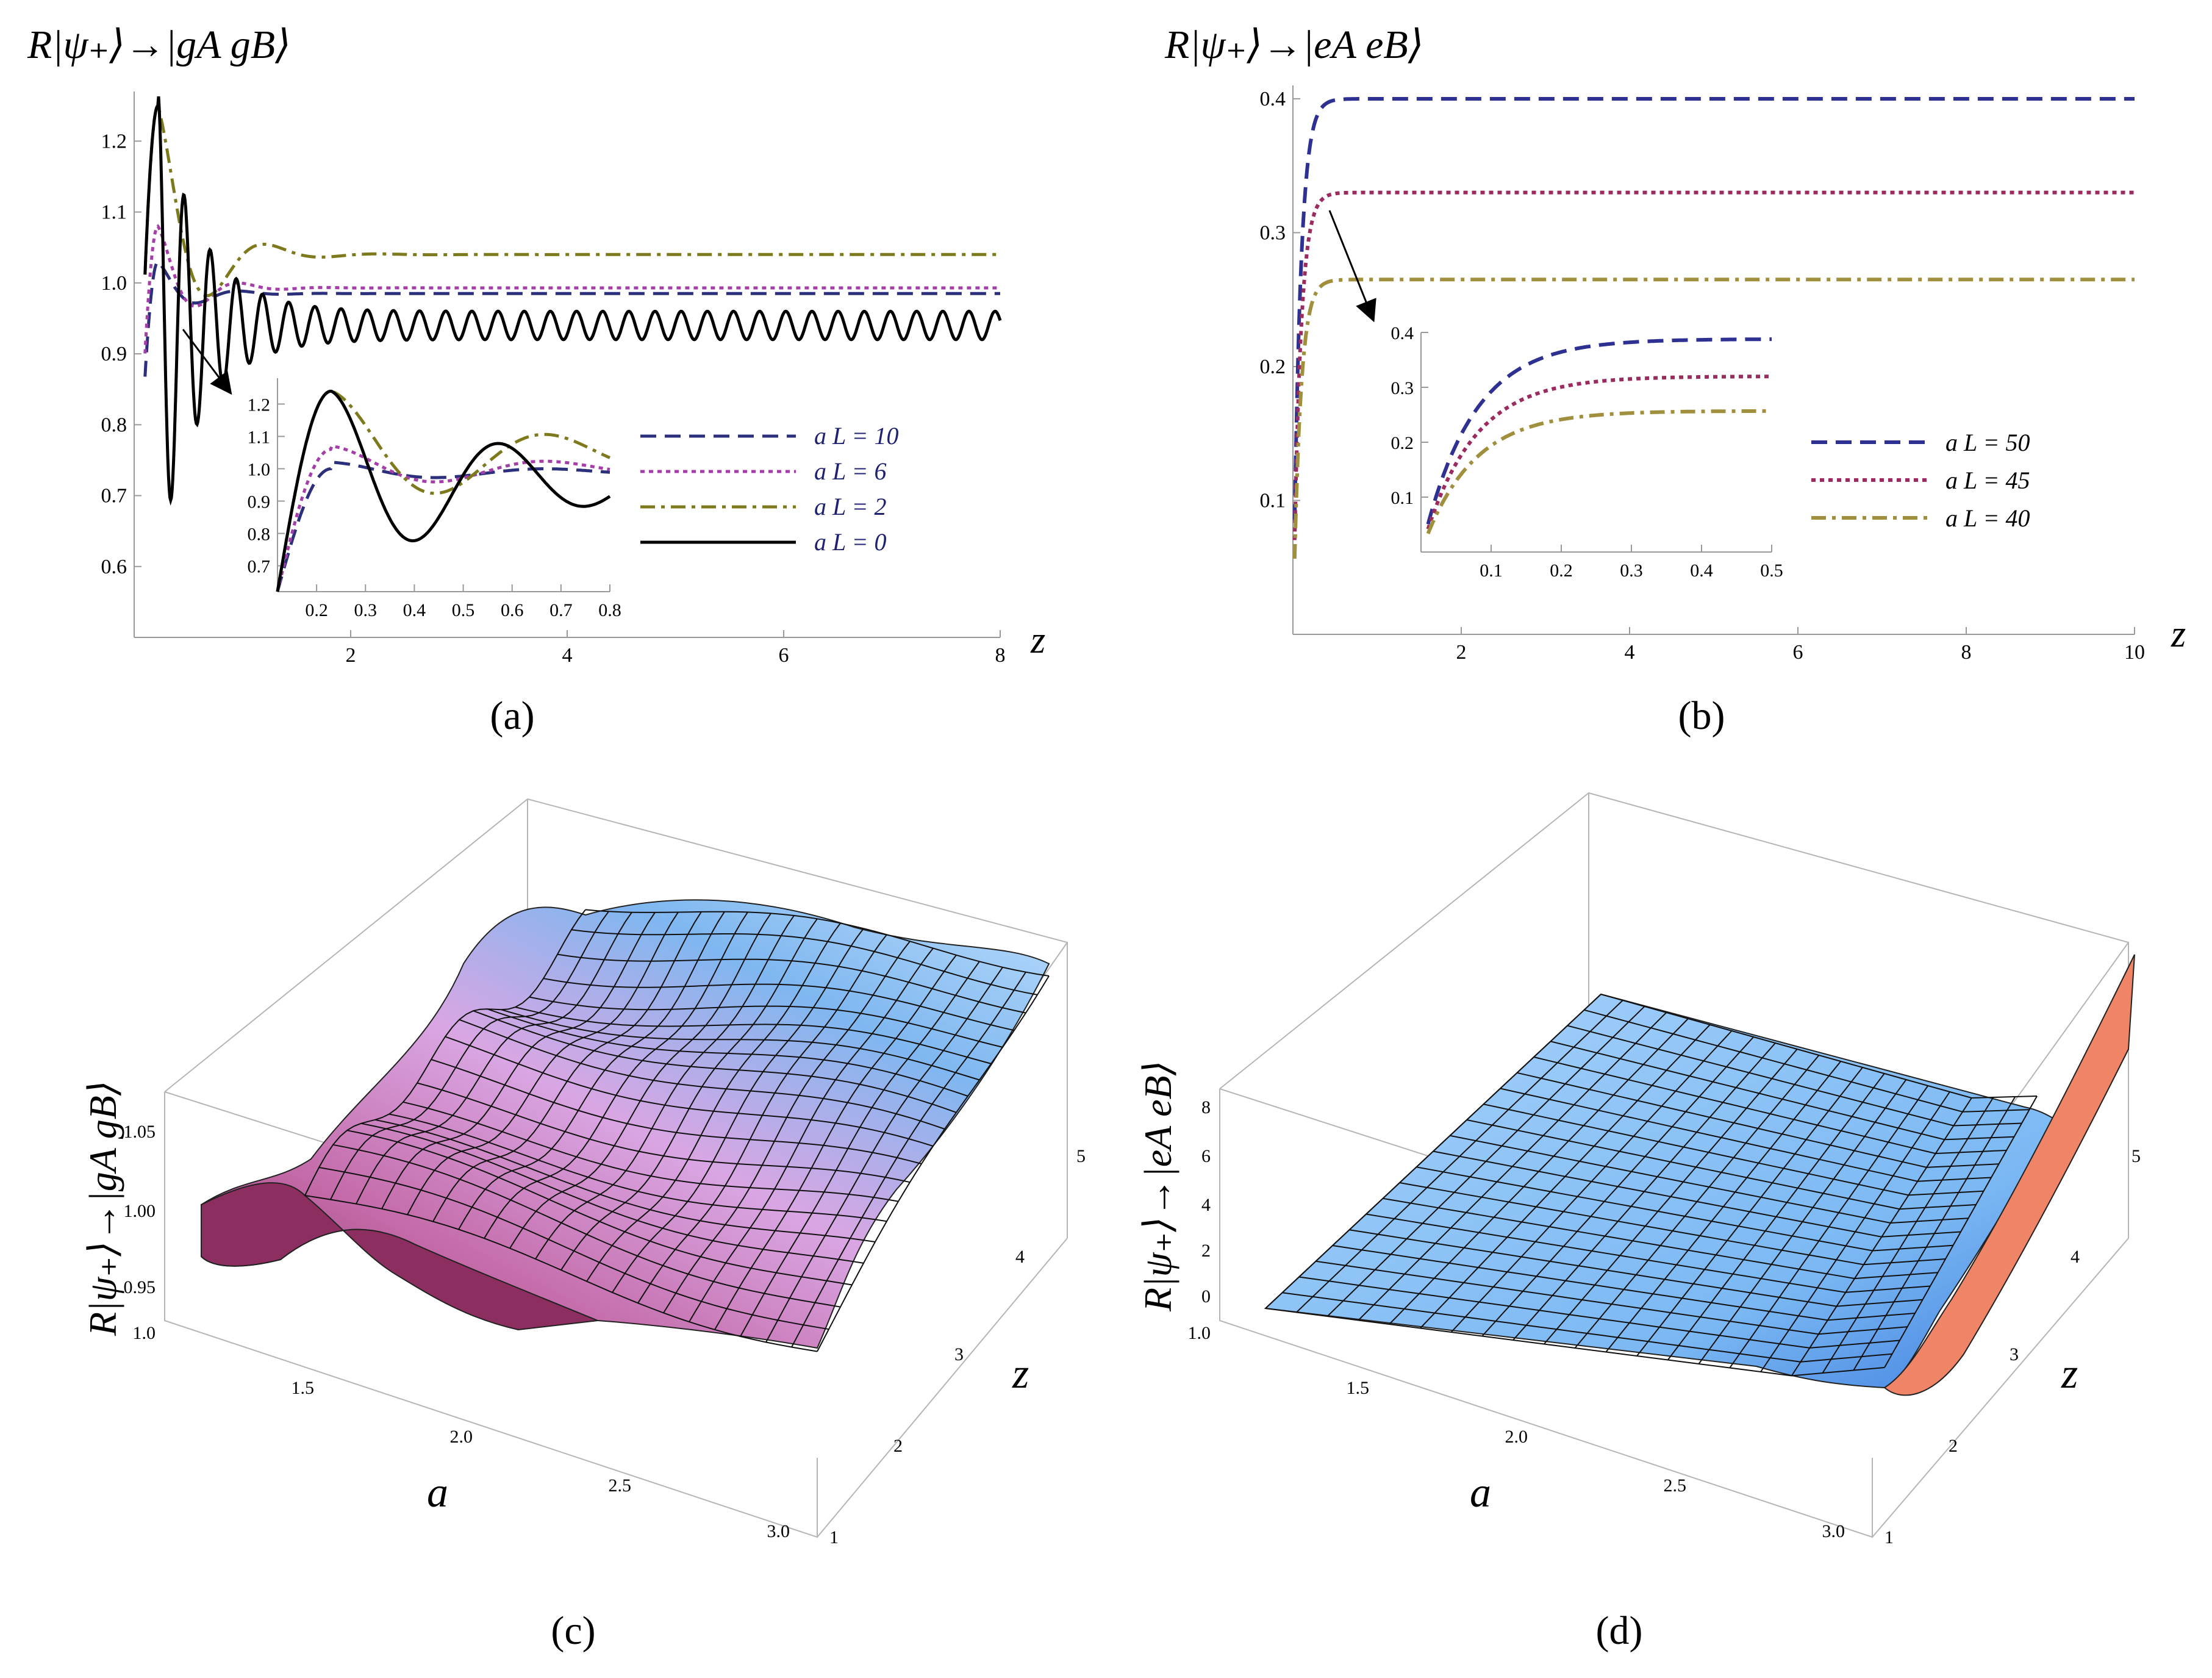 The height and width of the screenshot is (1678, 2212). I want to click on panel-b-xtick-label: 2, so click(1461, 653).